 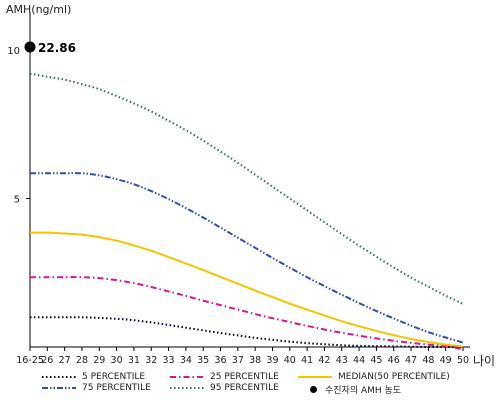 What do you see at coordinates (428, 360) in the screenshot?
I see `x-tick-label: 48` at bounding box center [428, 360].